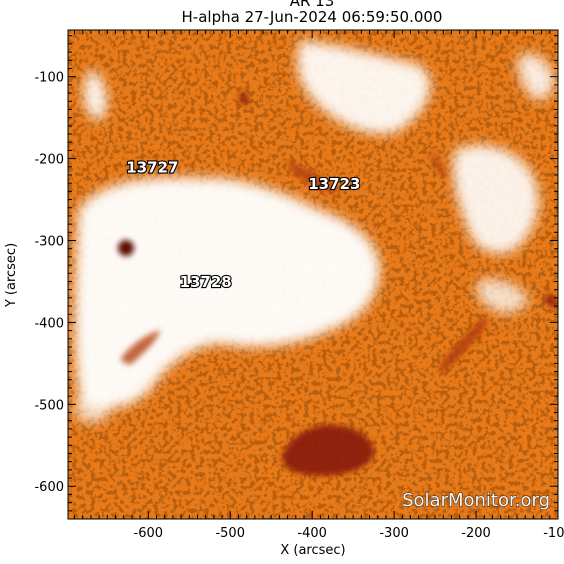  I want to click on region-label-13728: 13728, so click(206, 282).